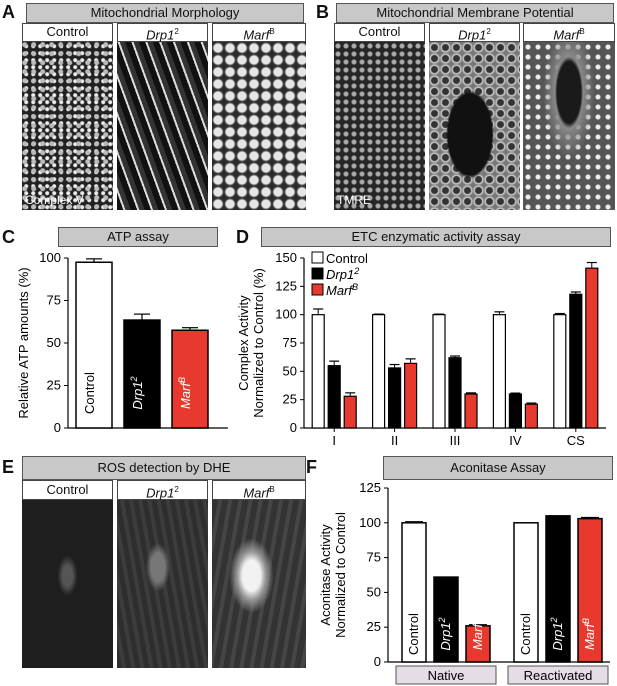 The width and height of the screenshot is (617, 686). What do you see at coordinates (475, 13) in the screenshot?
I see `panel-b-title: Mitochondrial Membrane Potential` at bounding box center [475, 13].